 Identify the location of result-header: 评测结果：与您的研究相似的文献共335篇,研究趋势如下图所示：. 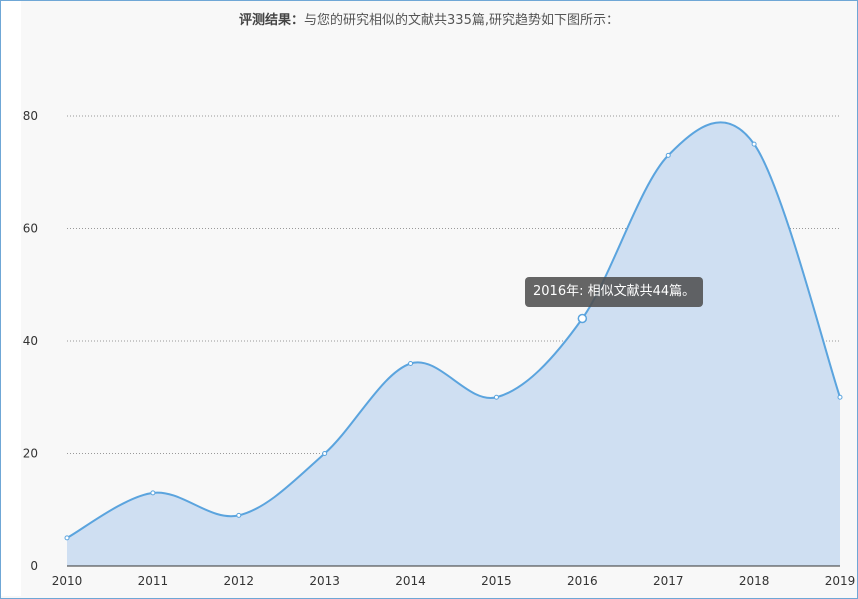
(429, 18).